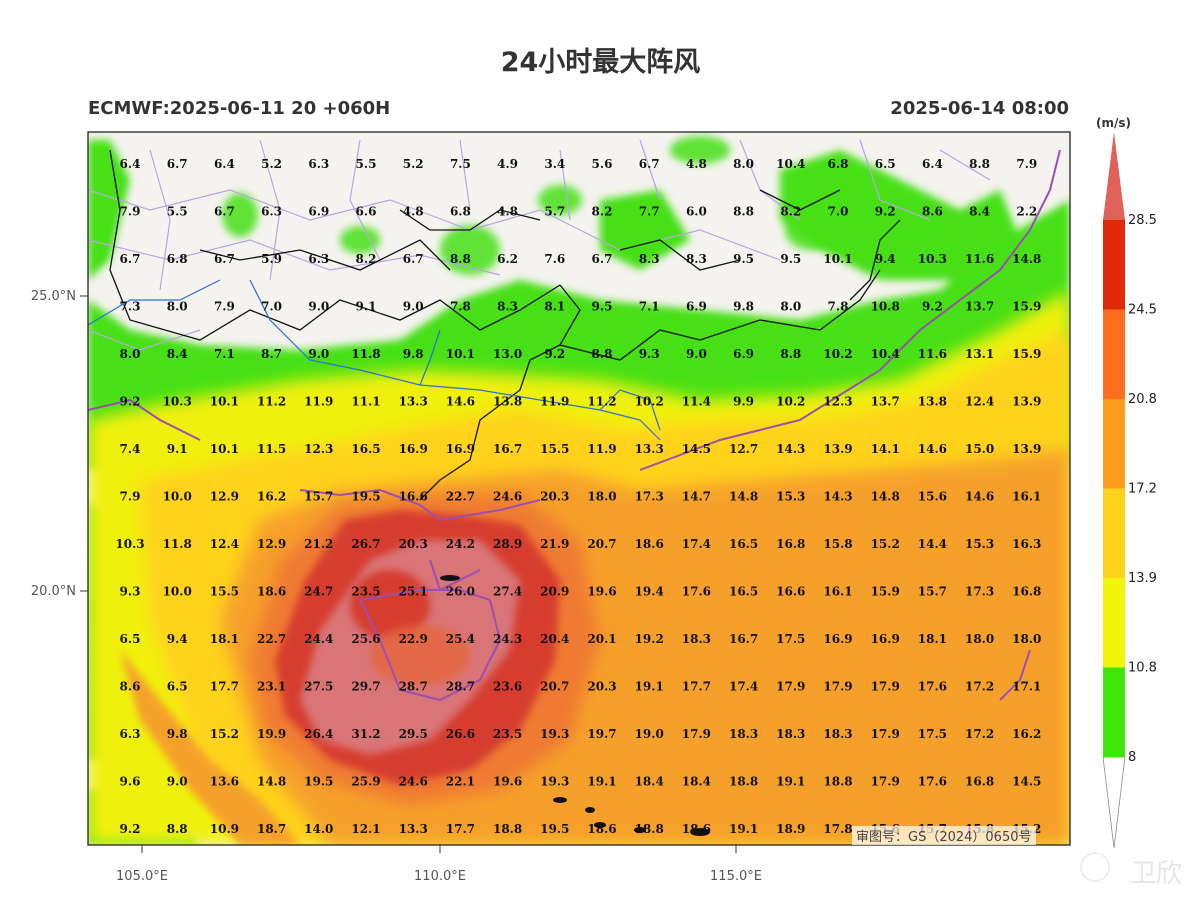 The width and height of the screenshot is (1201, 900). Describe the element at coordinates (696, 212) in the screenshot. I see `grid-value: 6.0` at that location.